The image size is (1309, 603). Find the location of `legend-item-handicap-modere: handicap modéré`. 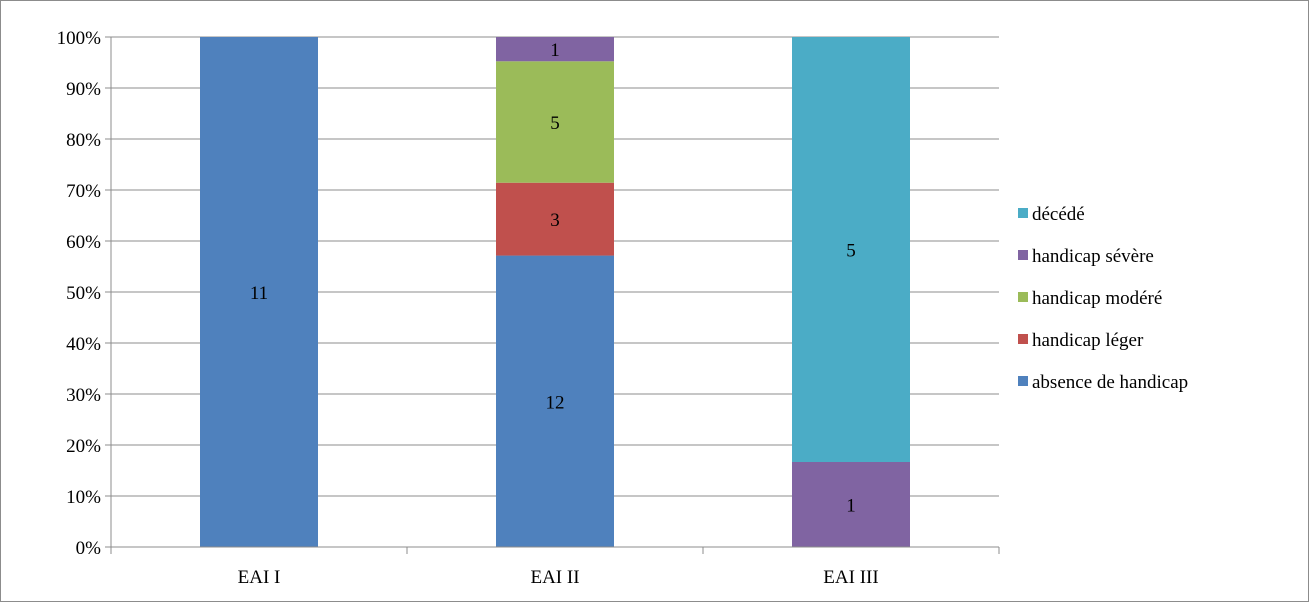

legend-item-handicap-modere: handicap modéré is located at coordinates (1090, 298).